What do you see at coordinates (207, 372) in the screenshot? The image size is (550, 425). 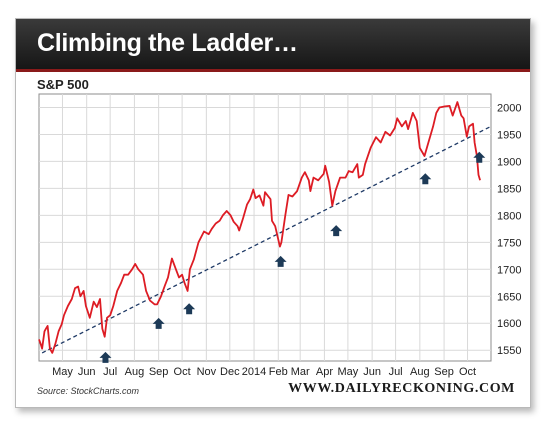 I see `x-tick-label: Nov` at bounding box center [207, 372].